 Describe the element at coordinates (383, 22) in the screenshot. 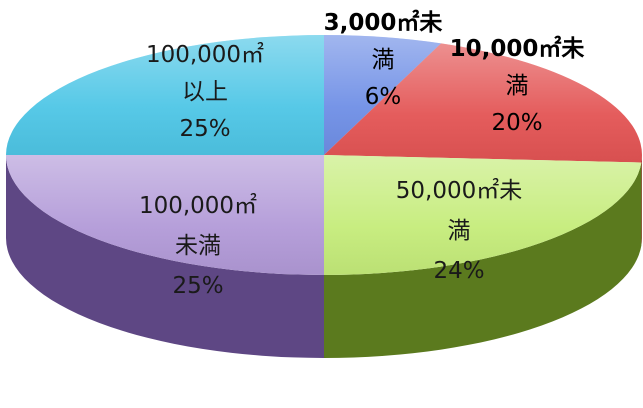

I see `slice-1-label-line-1: 3,000㎡未` at that location.